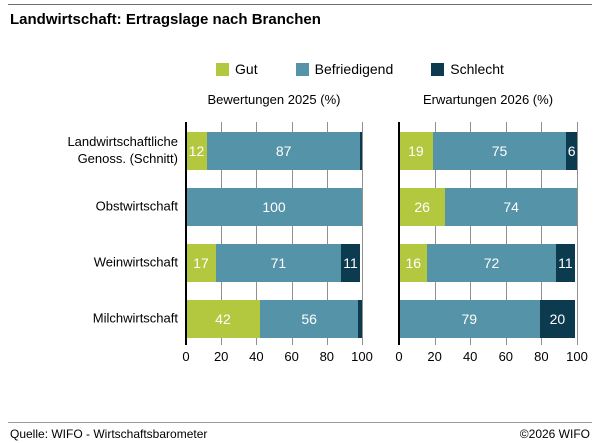  Describe the element at coordinates (302, 69) in the screenshot. I see `legend-swatch-befriedigend` at that location.